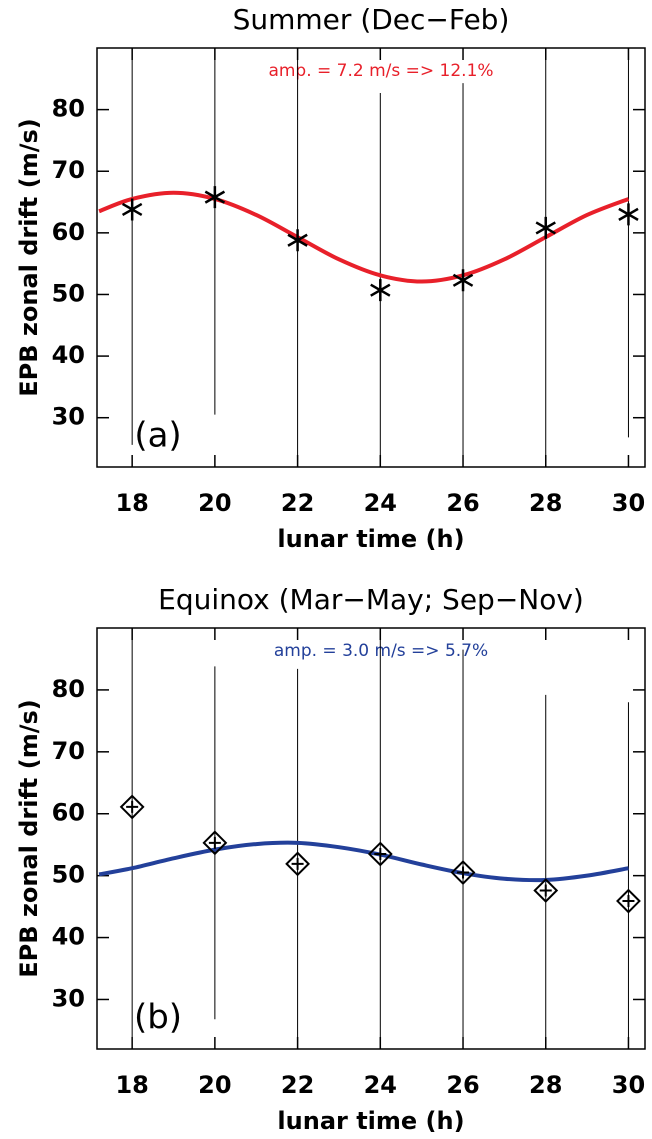 The width and height of the screenshot is (652, 1139). Describe the element at coordinates (381, 651) in the screenshot. I see `annotation: amp. = 3.0 m/s => 5.7%` at that location.